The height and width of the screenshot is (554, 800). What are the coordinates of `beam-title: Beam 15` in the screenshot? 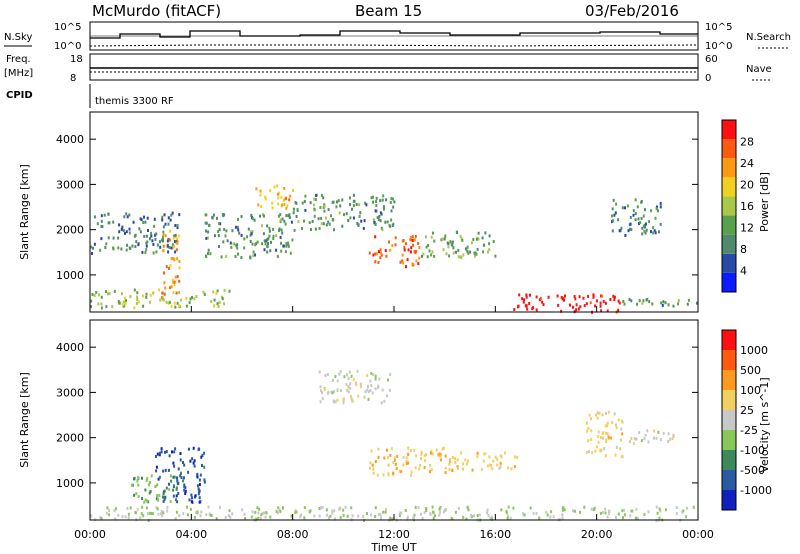 It's located at (388, 11).